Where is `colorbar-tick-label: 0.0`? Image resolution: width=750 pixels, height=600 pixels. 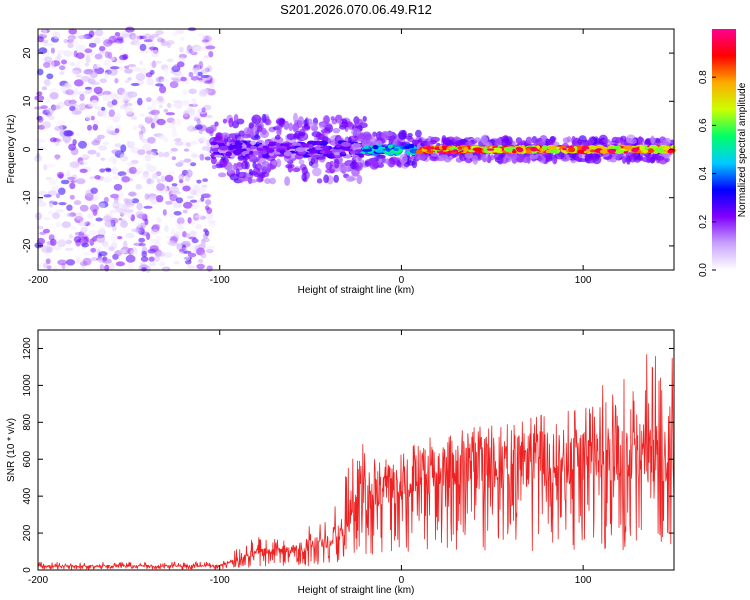
colorbar-tick-label: 0.0 is located at coordinates (703, 270).